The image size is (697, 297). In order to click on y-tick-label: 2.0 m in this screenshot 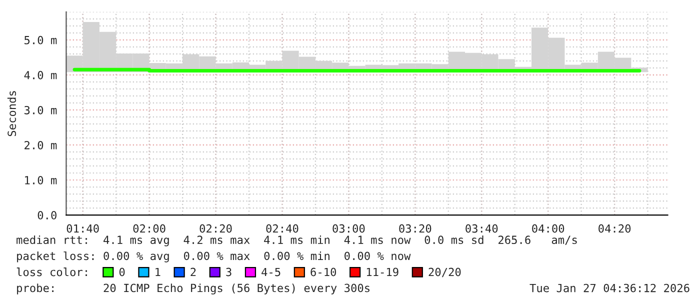, I will do `click(40, 145)`.